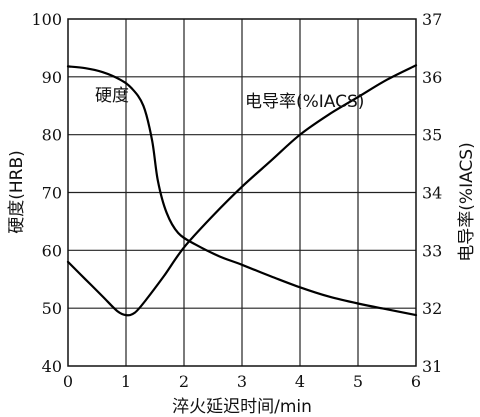 Image resolution: width=480 pixels, height=417 pixels. What do you see at coordinates (432, 366) in the screenshot?
I see `right-y-tick-label: 31` at bounding box center [432, 366].